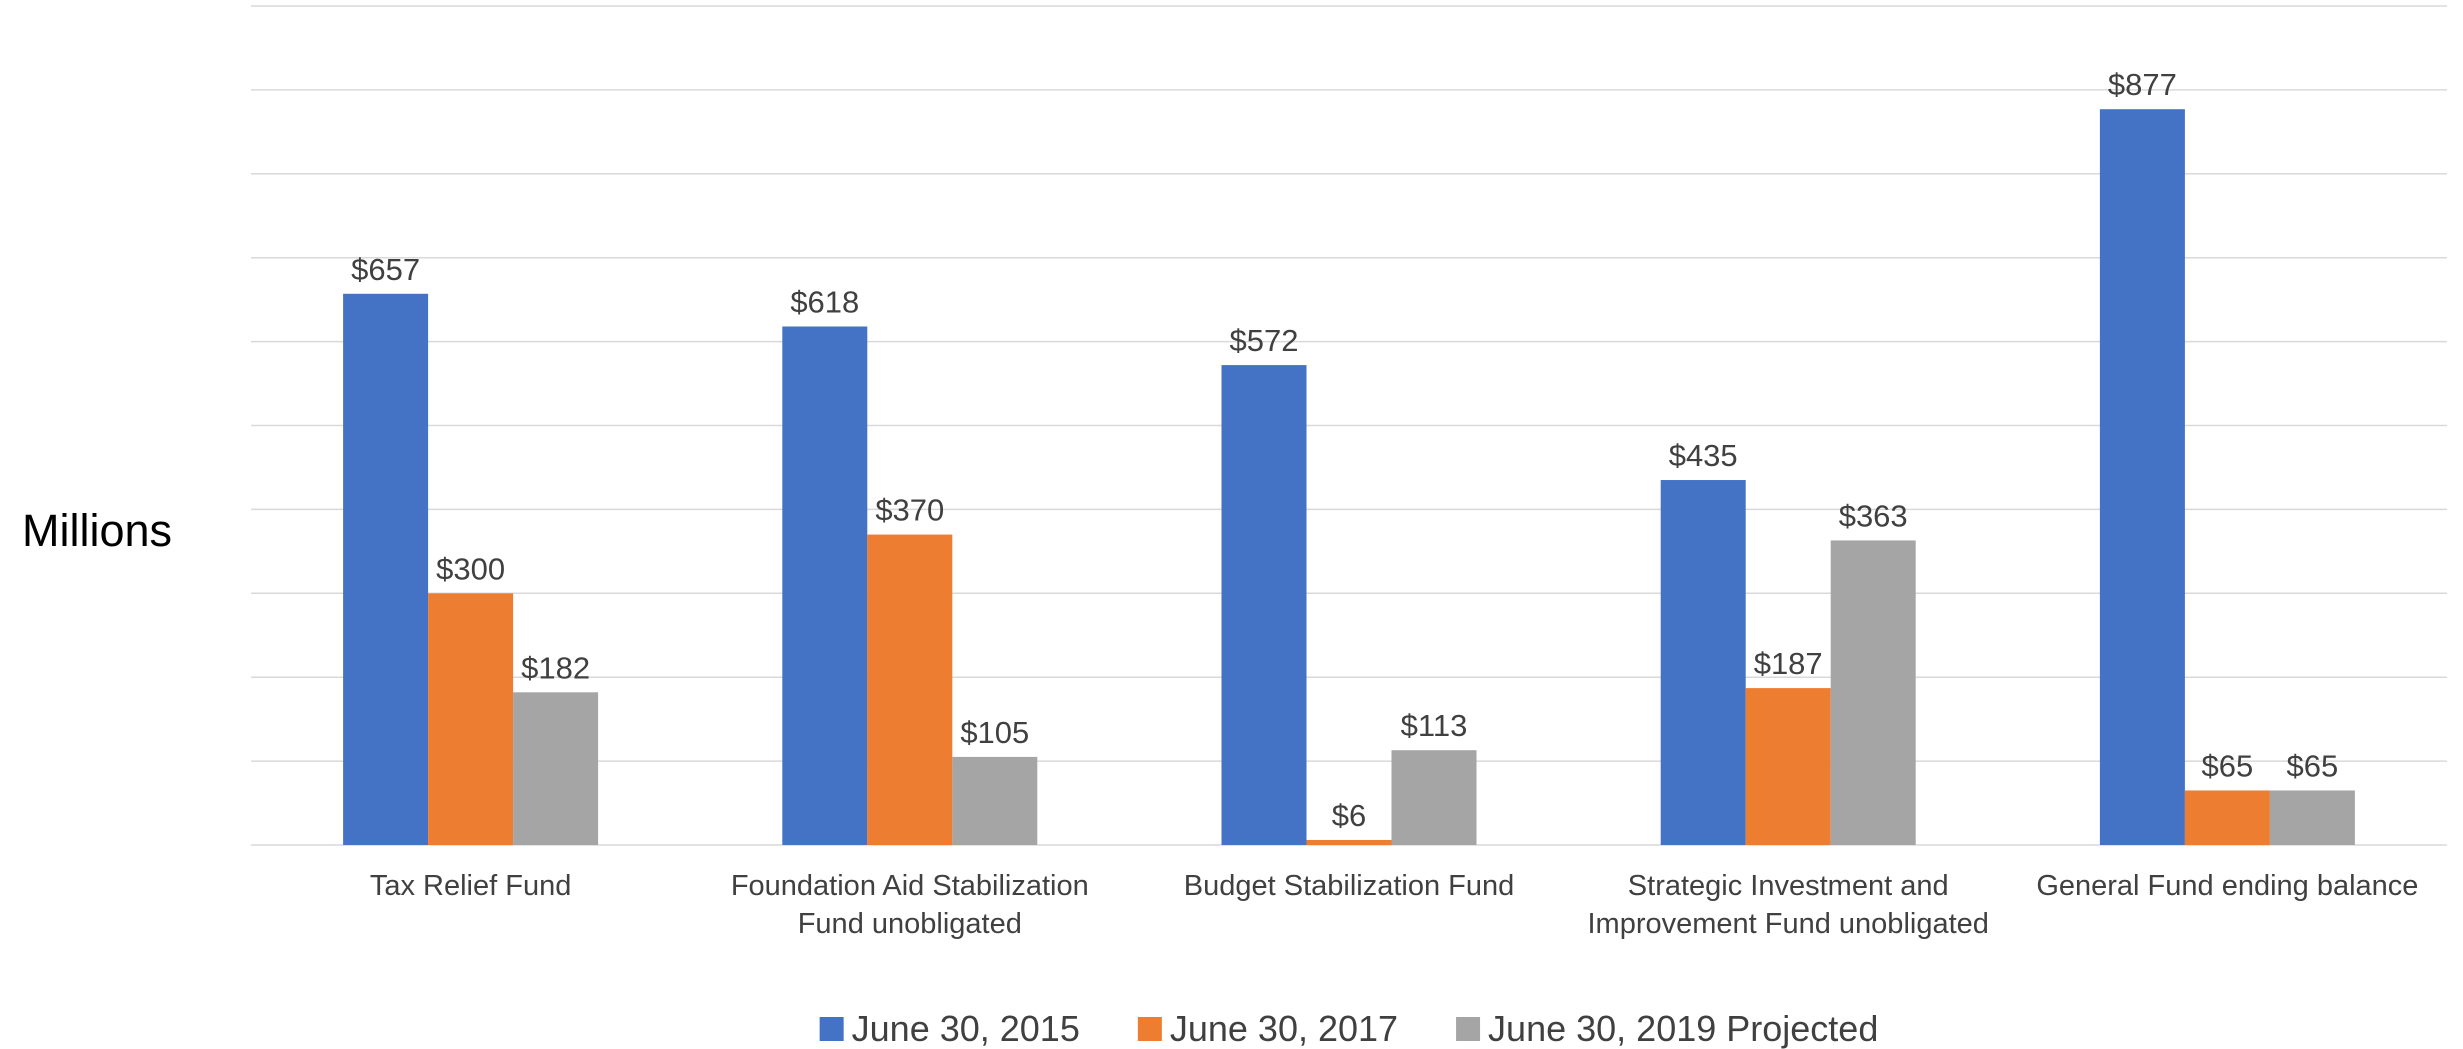  Describe the element at coordinates (471, 886) in the screenshot. I see `x-tick-label: Tax Relief Fund` at that location.